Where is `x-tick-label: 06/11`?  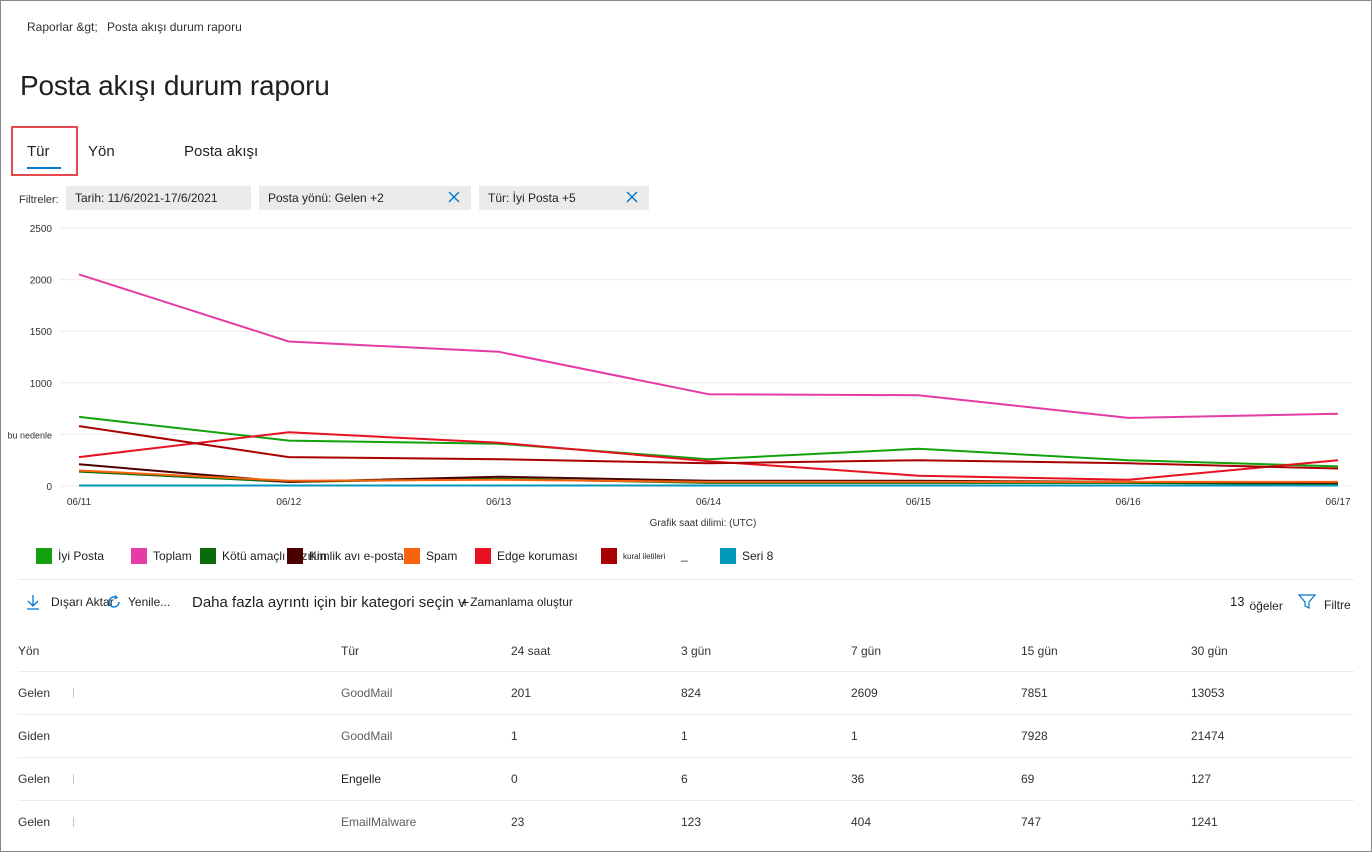 x-tick-label: 06/11 is located at coordinates (79, 502).